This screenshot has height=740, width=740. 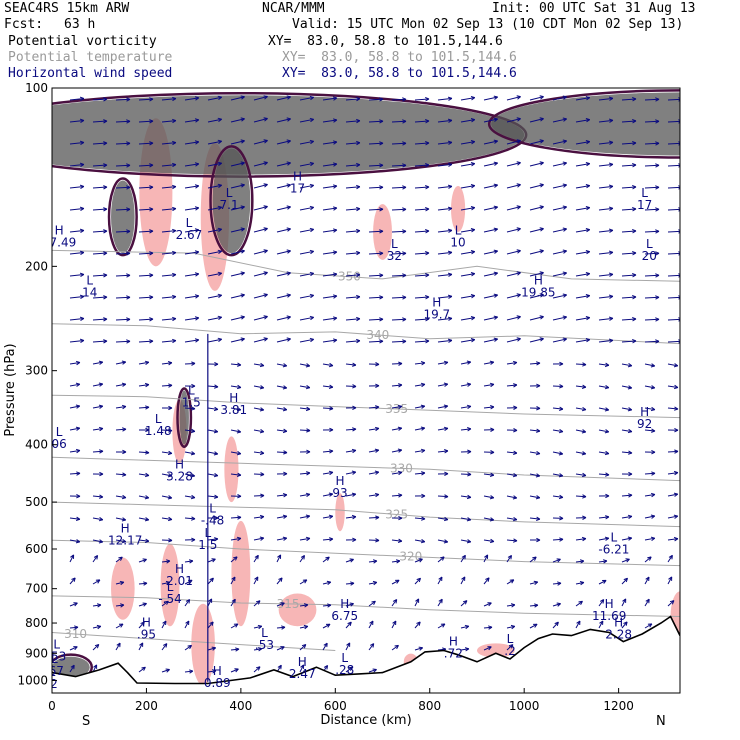 I want to click on extremum-kind-26: H, so click(x=146, y=623).